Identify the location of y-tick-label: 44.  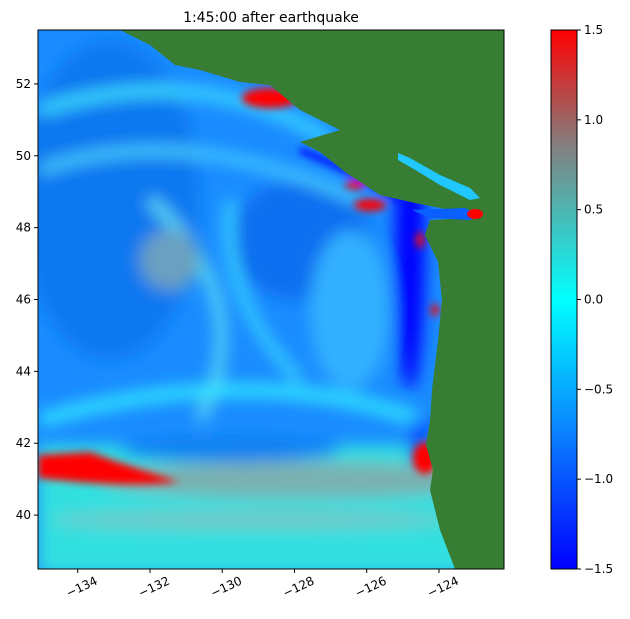
(23, 371).